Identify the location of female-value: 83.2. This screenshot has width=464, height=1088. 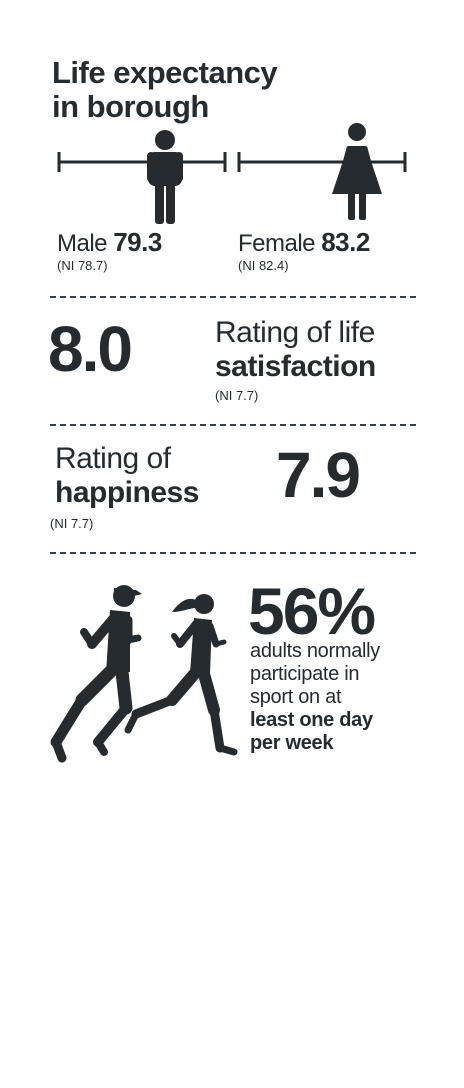
(345, 242).